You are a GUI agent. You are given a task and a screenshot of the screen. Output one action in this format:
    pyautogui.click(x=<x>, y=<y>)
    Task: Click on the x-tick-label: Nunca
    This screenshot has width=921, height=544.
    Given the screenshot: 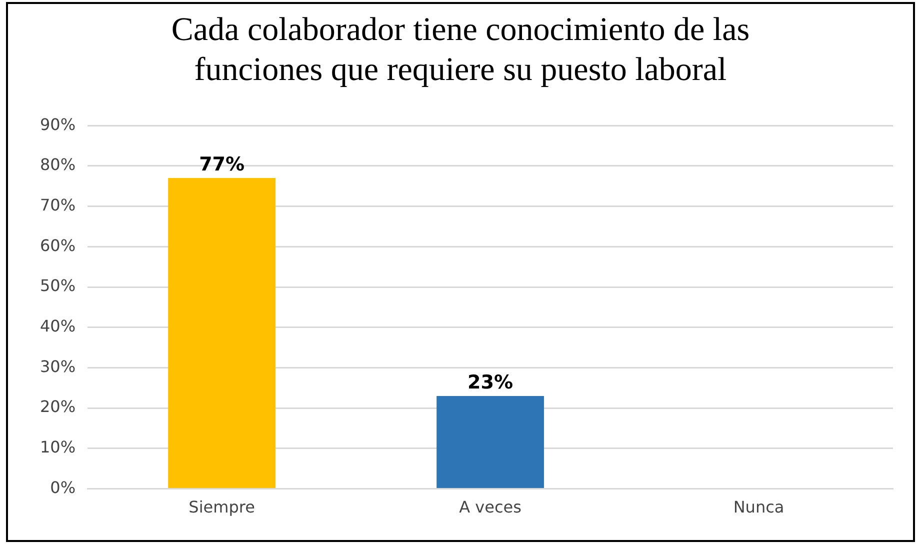 What is the action you would take?
    pyautogui.click(x=758, y=507)
    